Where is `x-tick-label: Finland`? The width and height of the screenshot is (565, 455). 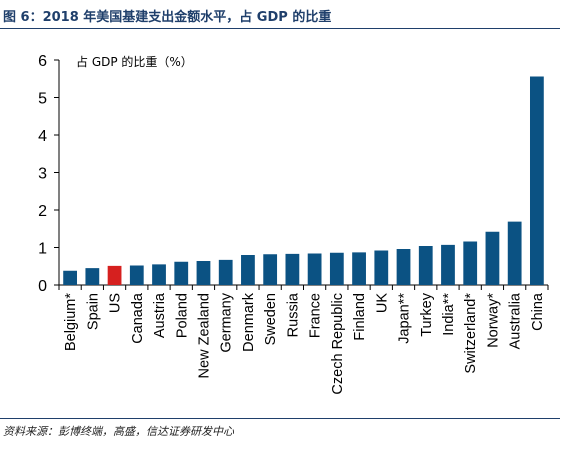
x-tick-label: Finland is located at coordinates (360, 317).